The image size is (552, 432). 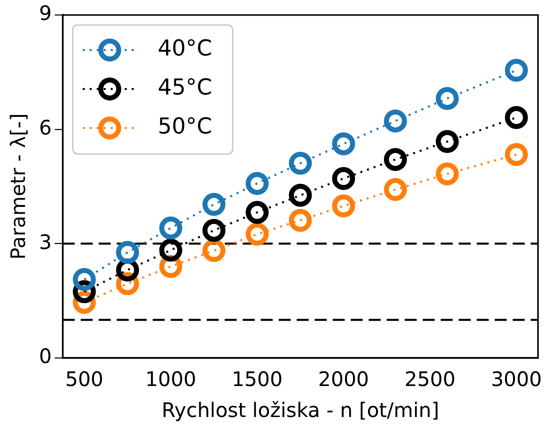 I want to click on y-tick-label: 3, so click(x=45, y=242).